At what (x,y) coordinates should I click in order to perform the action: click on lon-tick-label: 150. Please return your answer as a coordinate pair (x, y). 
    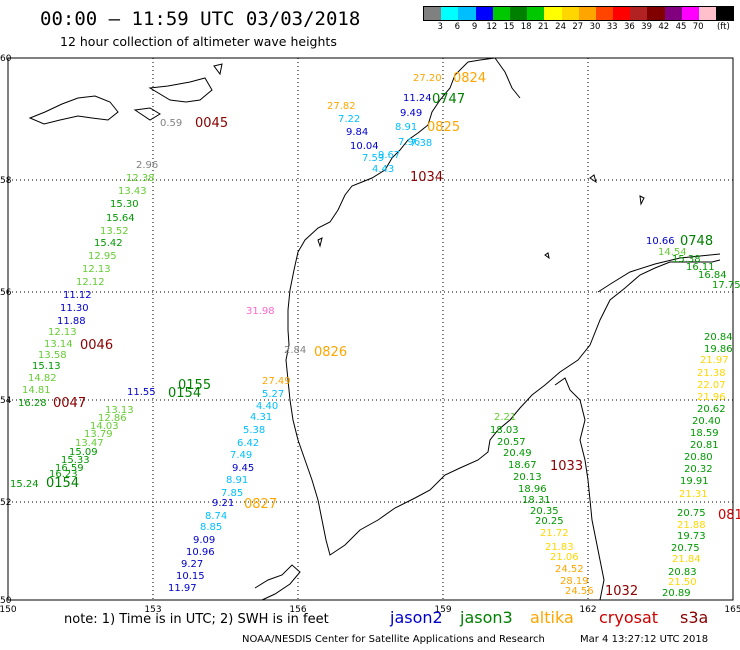
    Looking at the image, I should click on (8, 610).